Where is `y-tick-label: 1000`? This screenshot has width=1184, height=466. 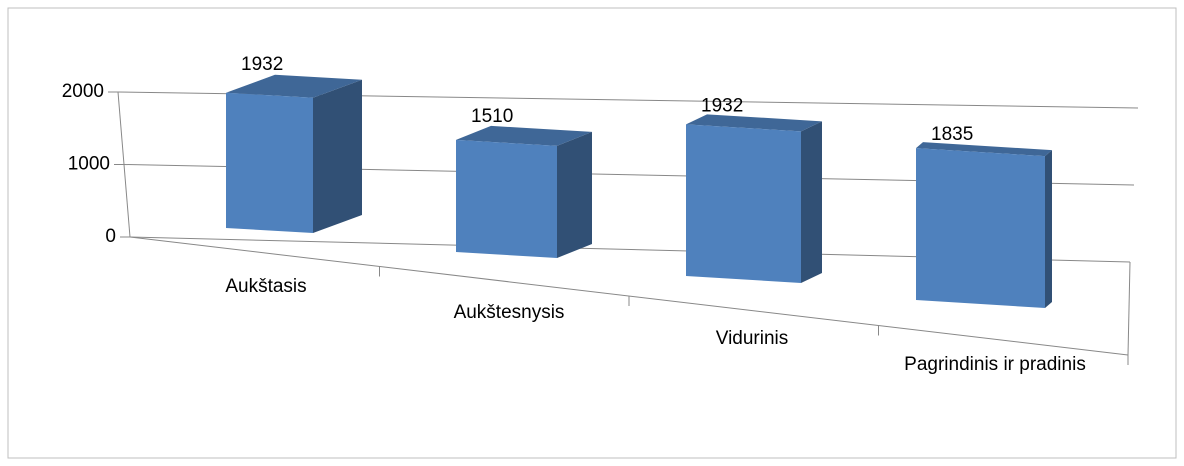 y-tick-label: 1000 is located at coordinates (89, 164).